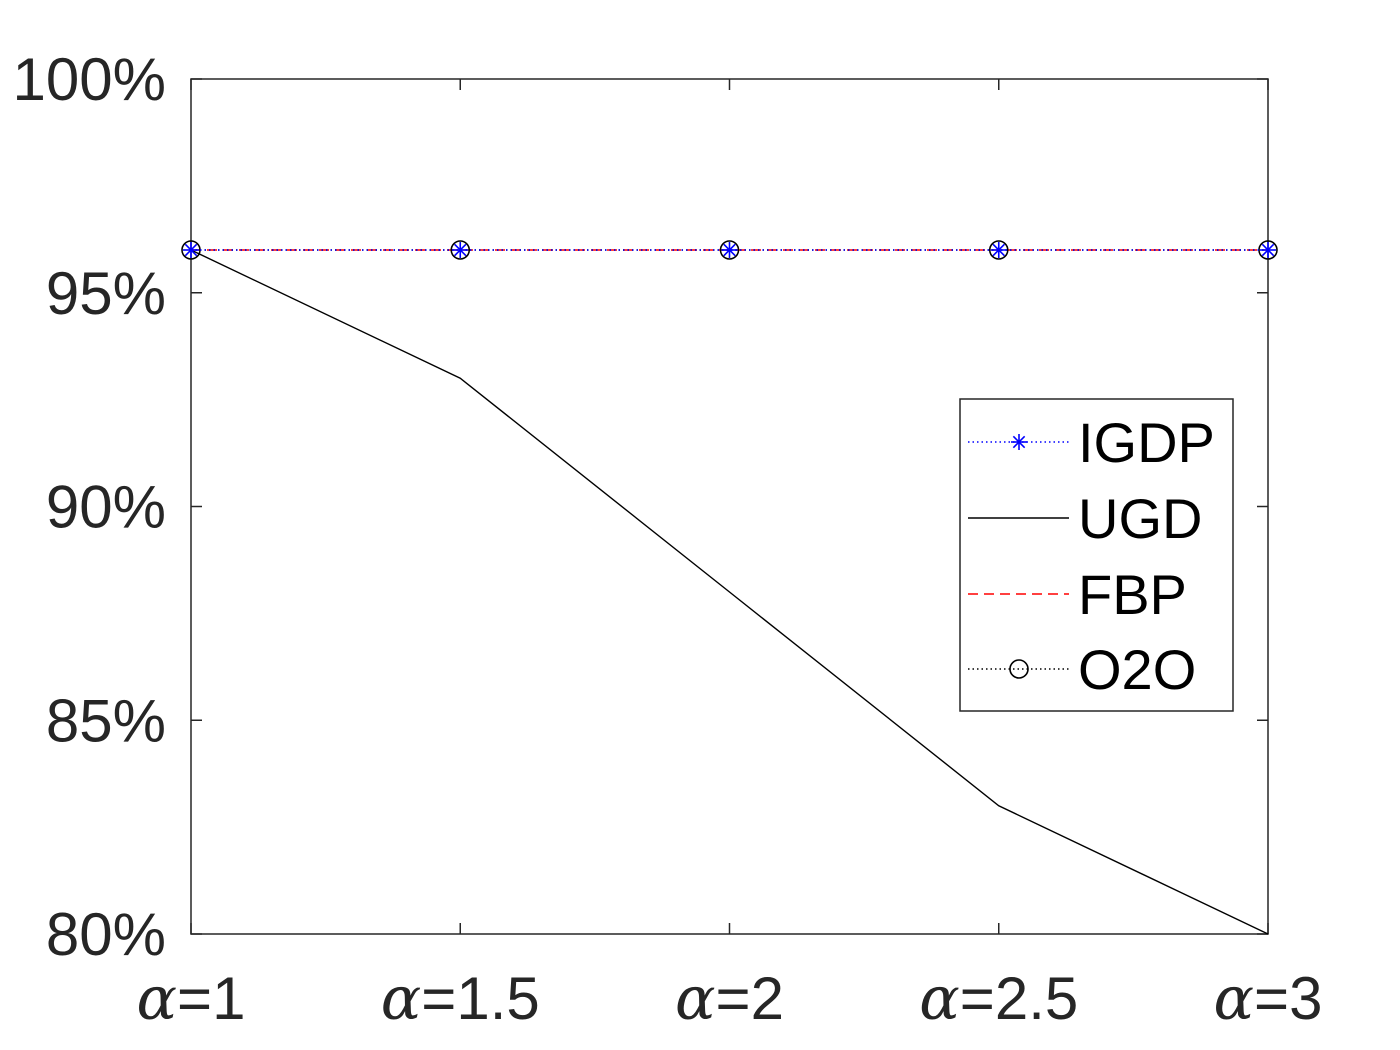  Describe the element at coordinates (1132, 594) in the screenshot. I see `legend-label-fbp: FBP` at that location.